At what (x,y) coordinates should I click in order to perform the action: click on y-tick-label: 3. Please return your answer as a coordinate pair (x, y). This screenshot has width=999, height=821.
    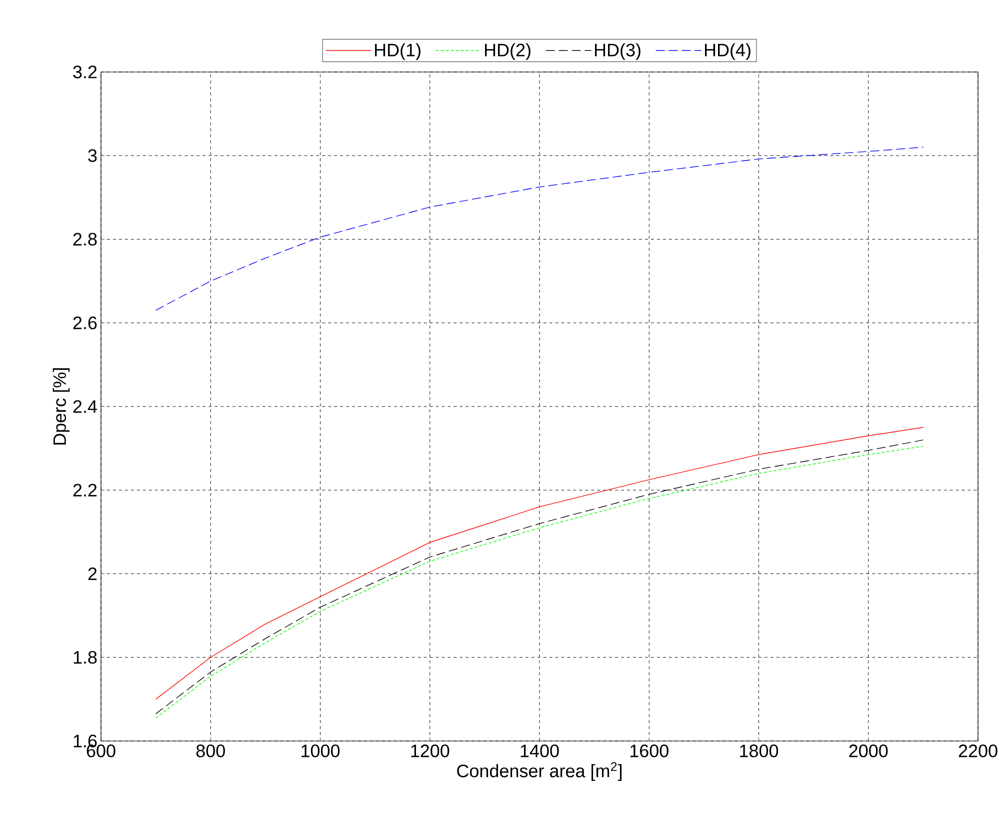
    Looking at the image, I should click on (92, 155).